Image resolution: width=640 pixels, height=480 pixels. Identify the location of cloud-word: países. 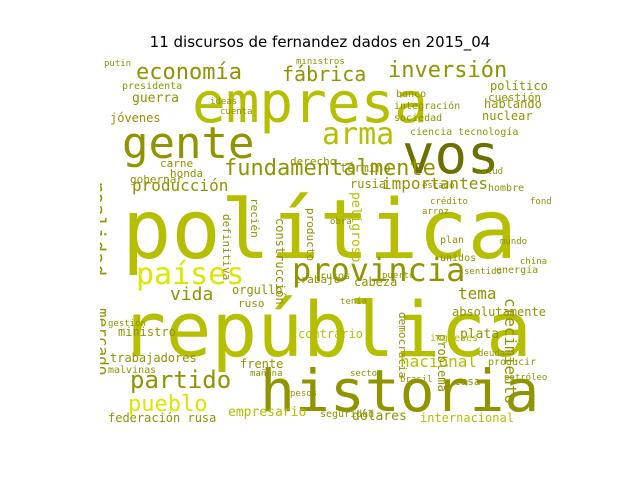
(190, 274).